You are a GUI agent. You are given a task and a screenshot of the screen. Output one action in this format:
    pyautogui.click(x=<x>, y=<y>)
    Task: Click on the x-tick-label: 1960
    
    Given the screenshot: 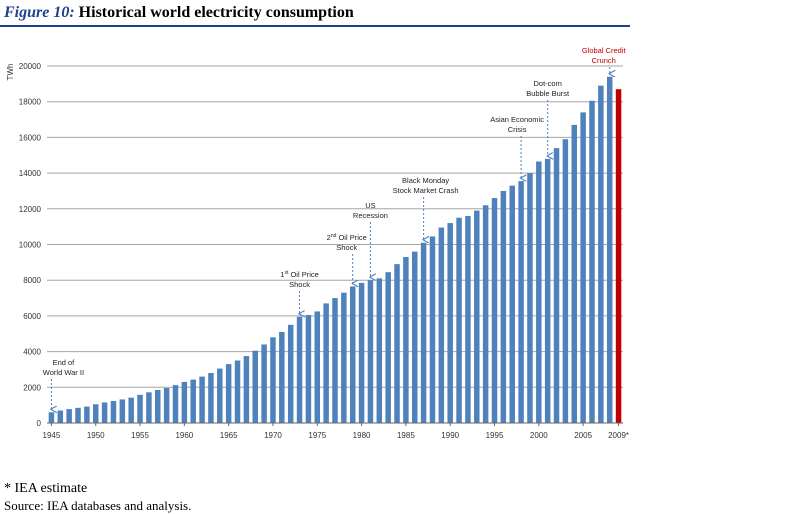 What is the action you would take?
    pyautogui.click(x=184, y=435)
    